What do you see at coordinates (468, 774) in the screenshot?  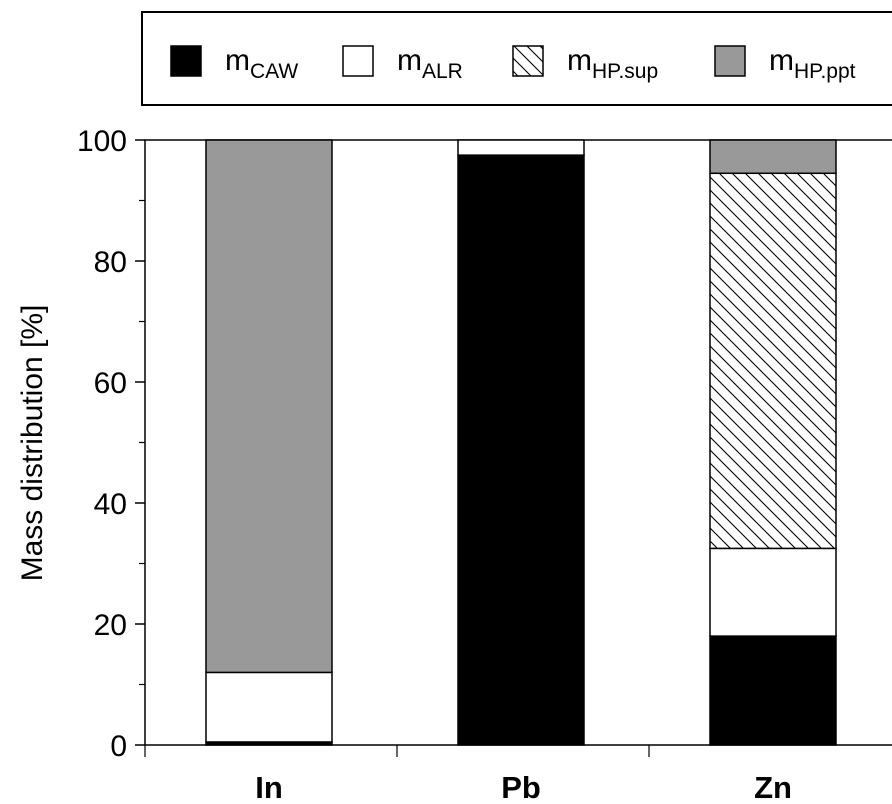 I see `x-axis: In Pb Zn` at bounding box center [468, 774].